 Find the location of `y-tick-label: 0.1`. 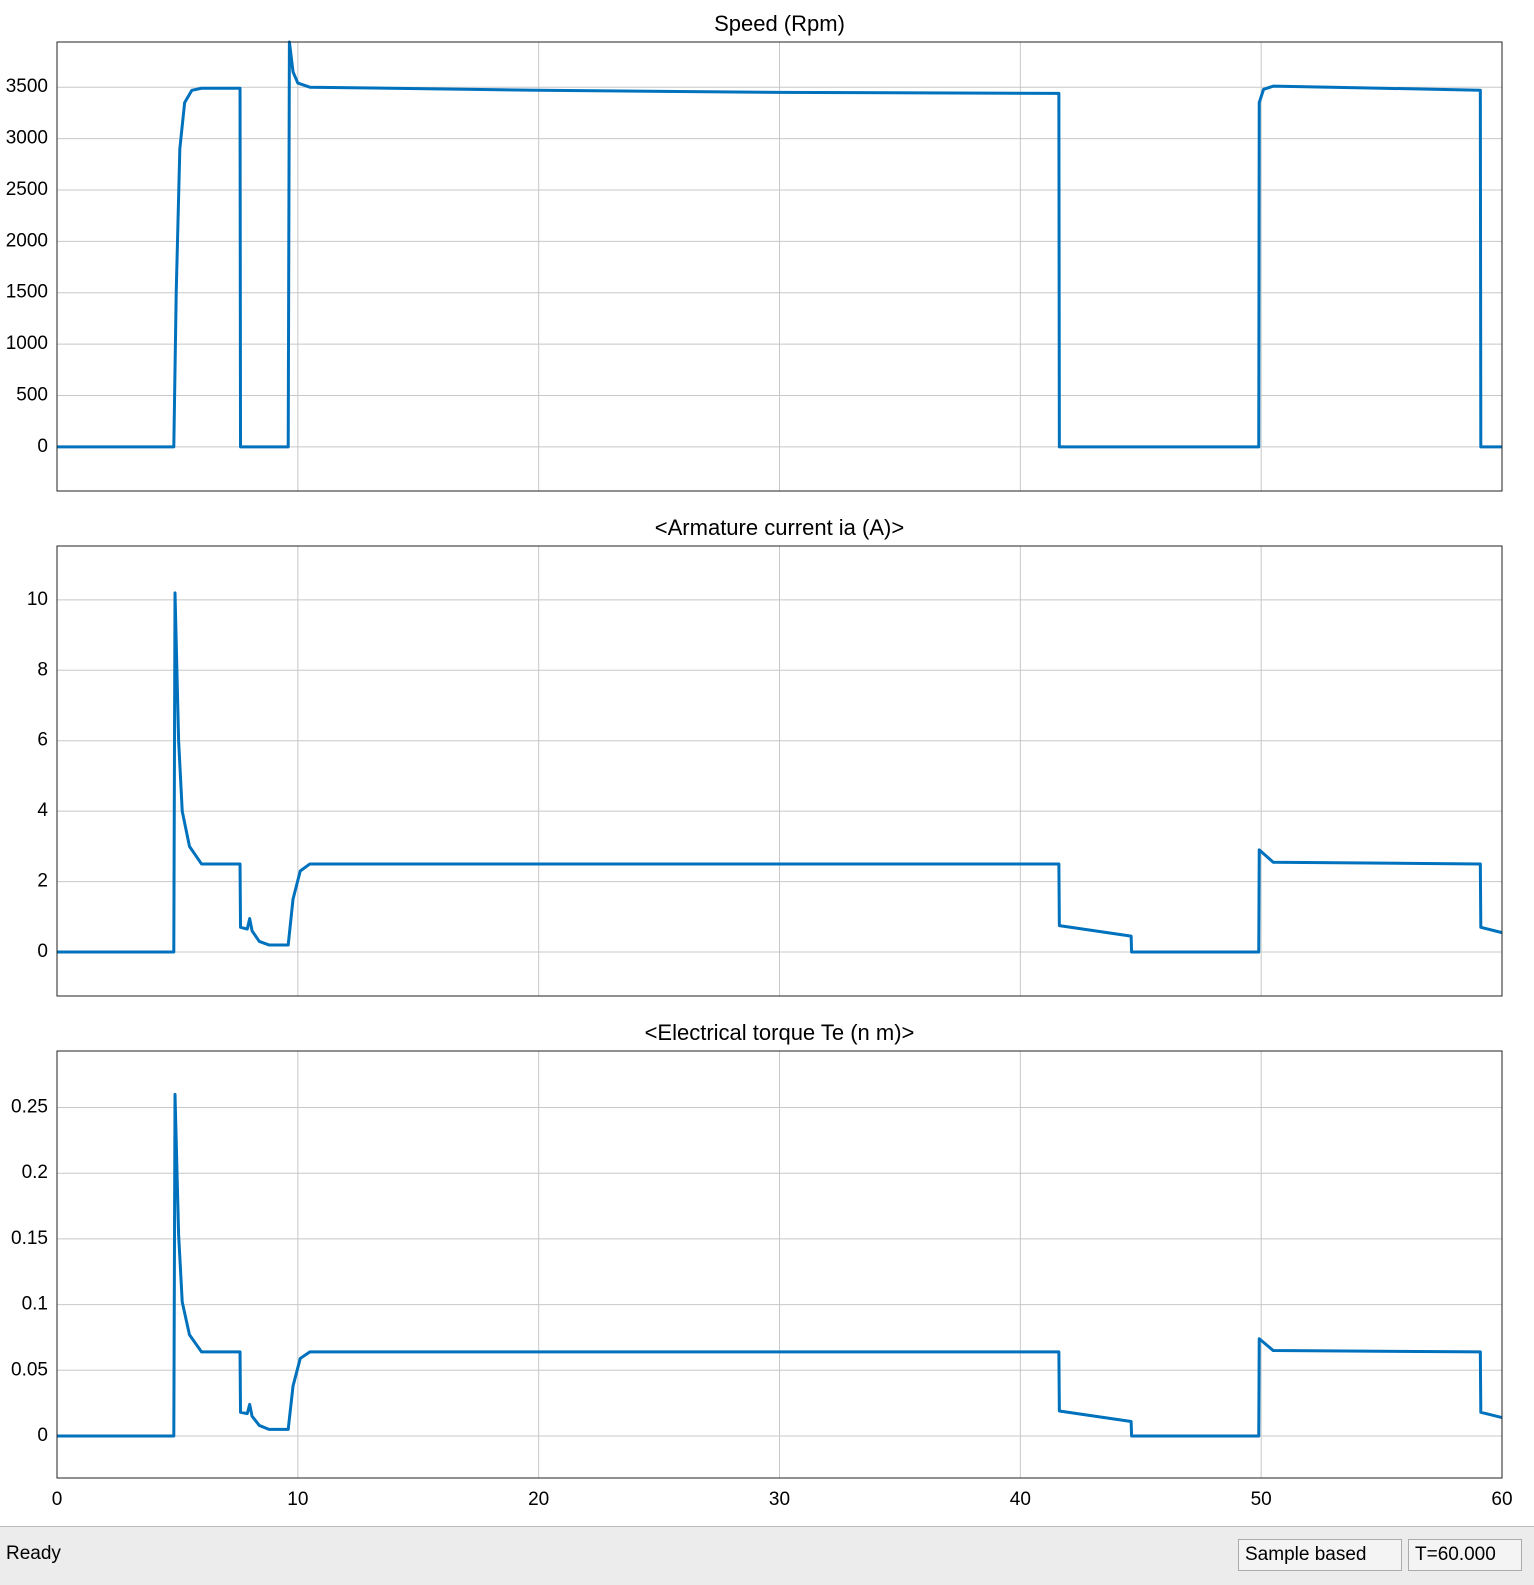

y-tick-label: 0.1 is located at coordinates (35, 1304).